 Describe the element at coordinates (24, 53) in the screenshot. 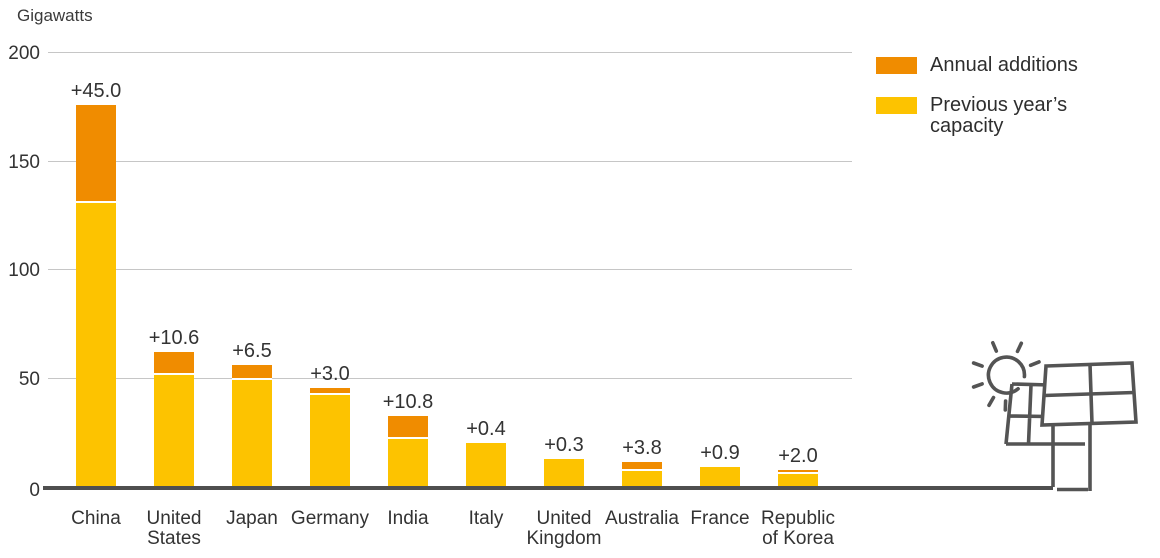

I see `y-tick-label-200: 200` at that location.